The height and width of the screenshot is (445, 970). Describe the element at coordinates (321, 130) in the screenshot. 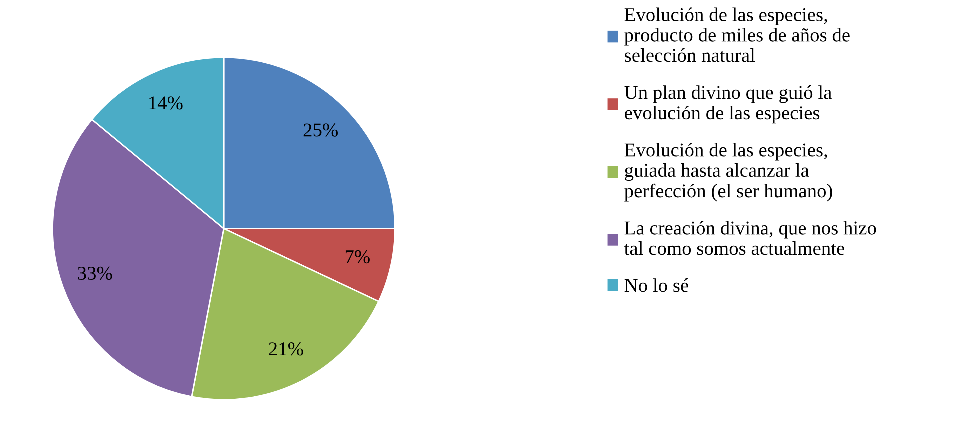

I see `data-label: 25%` at that location.